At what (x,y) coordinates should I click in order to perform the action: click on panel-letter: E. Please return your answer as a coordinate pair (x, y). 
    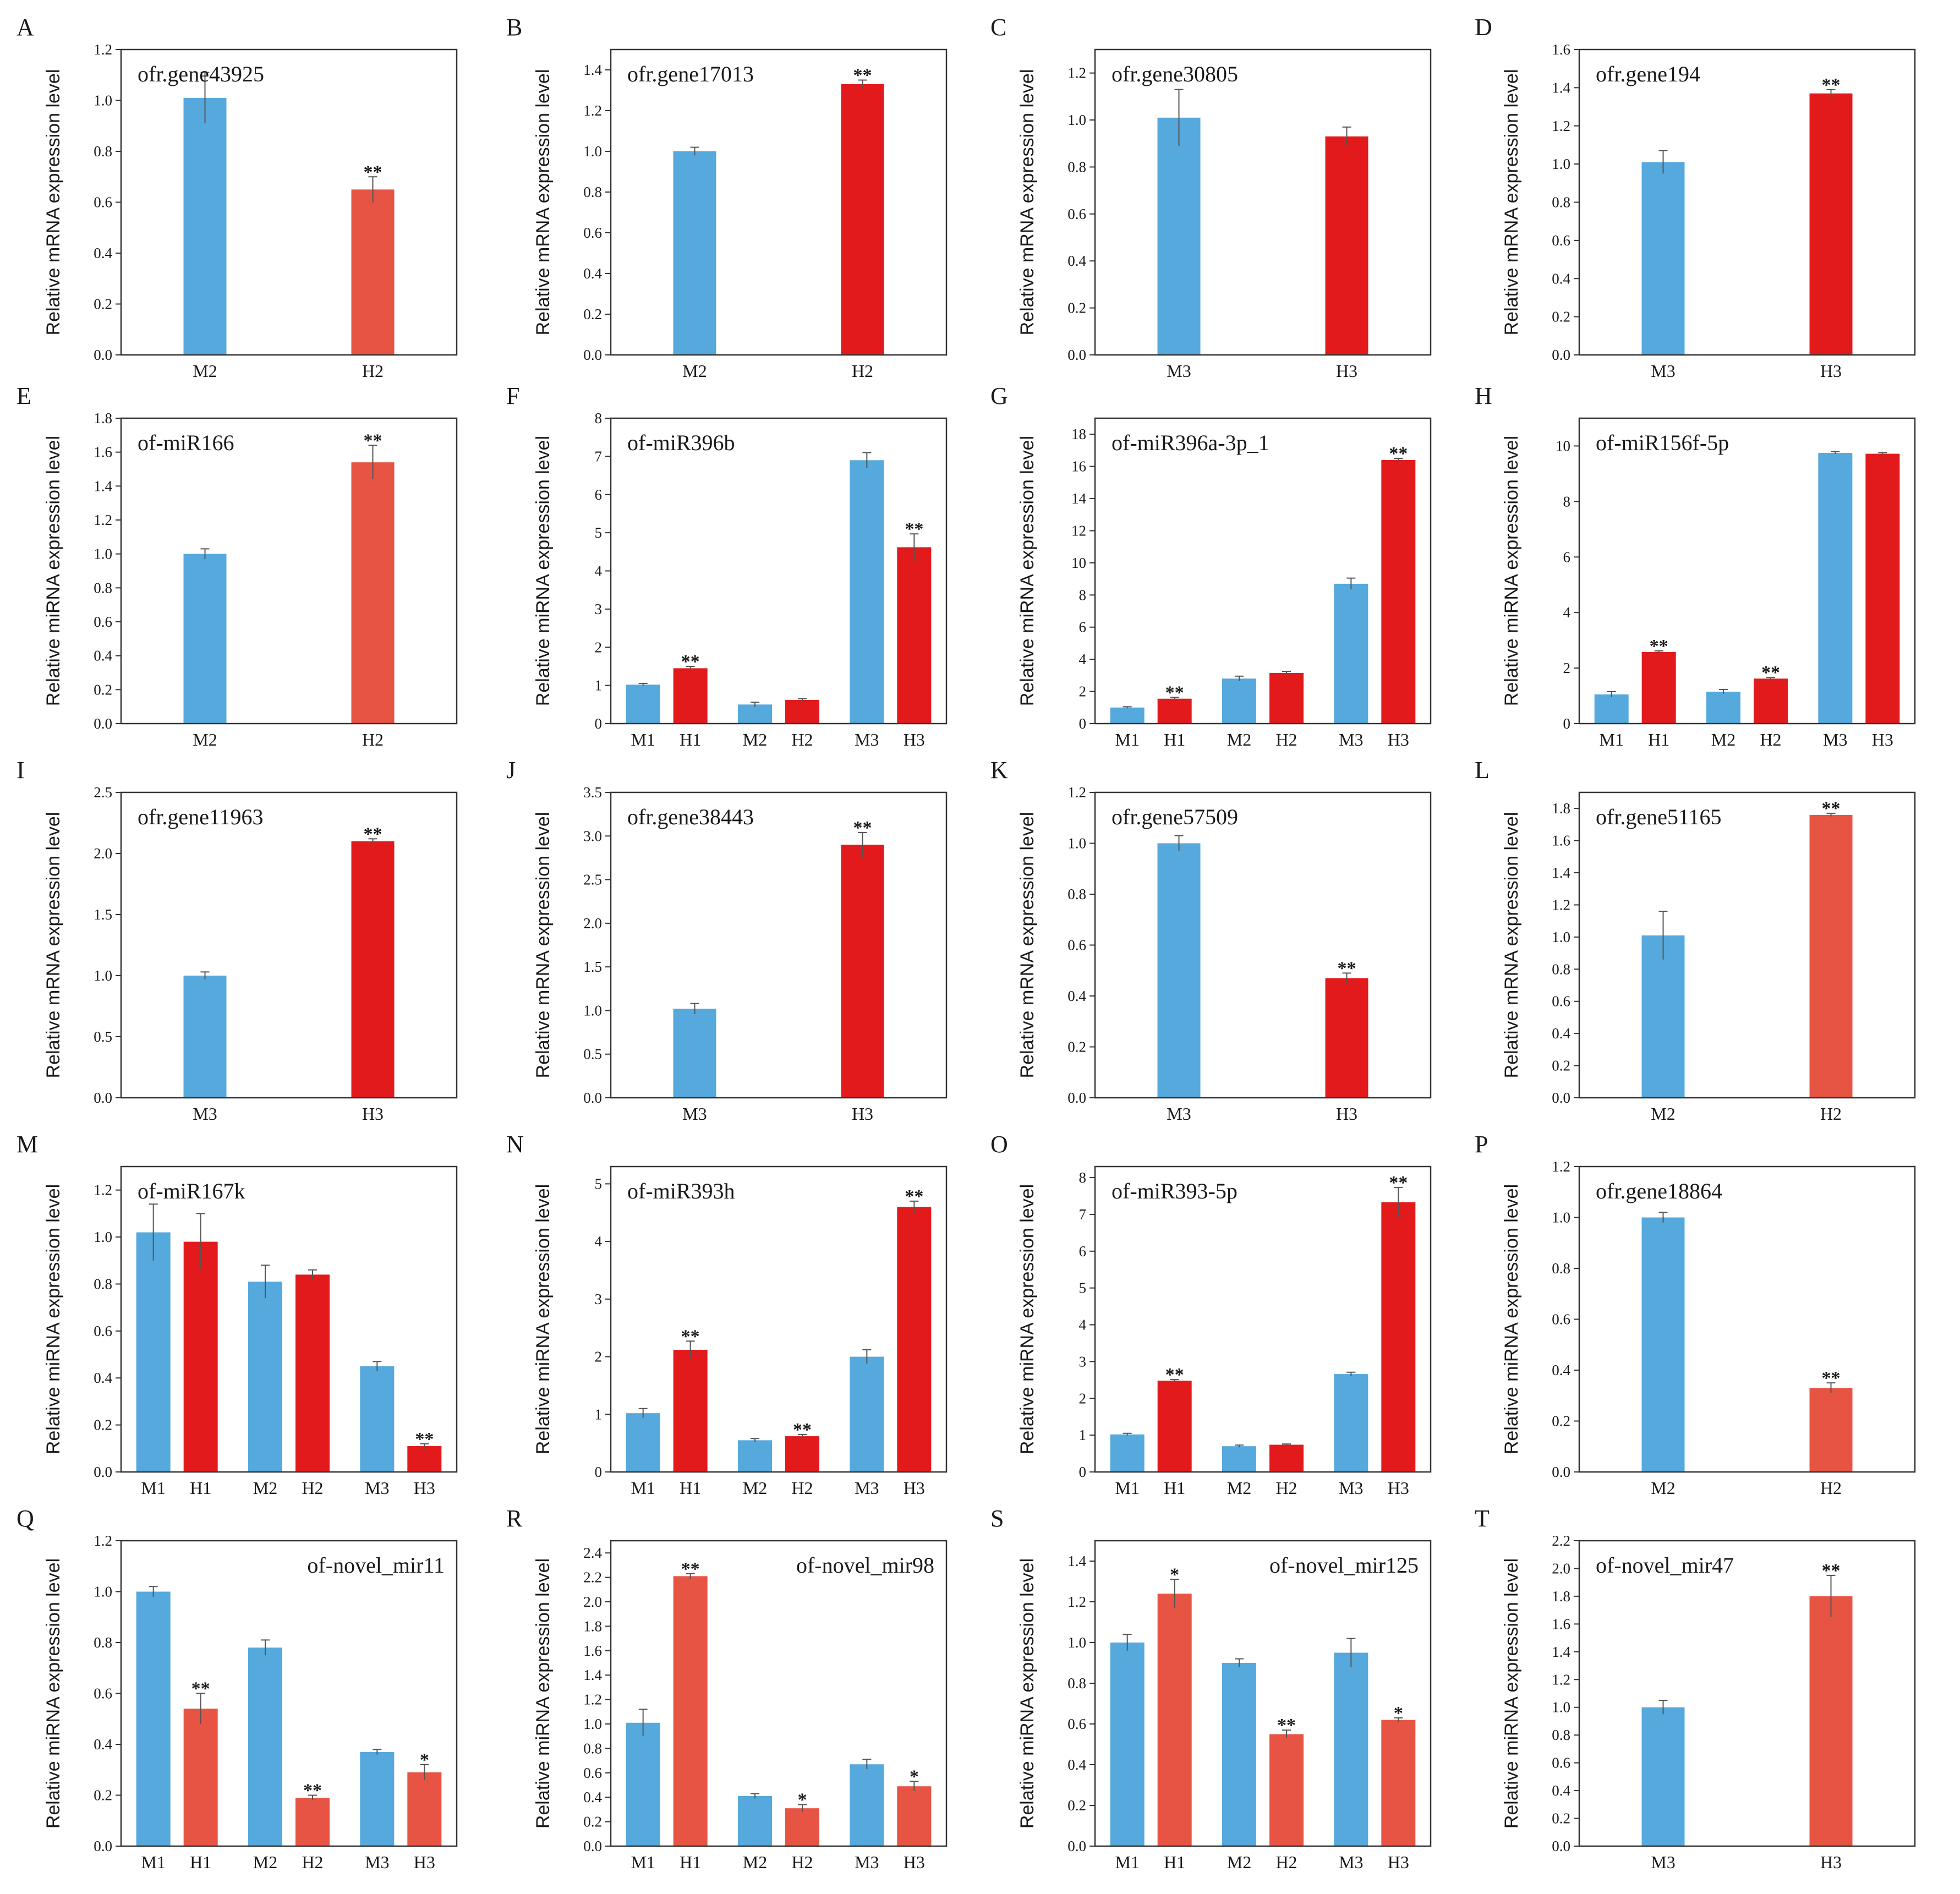
    Looking at the image, I should click on (24, 395).